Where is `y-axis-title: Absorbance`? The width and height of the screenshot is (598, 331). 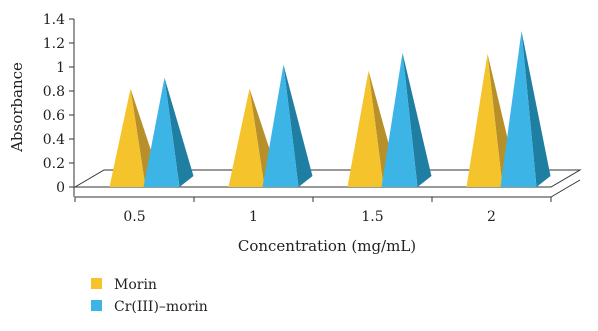
y-axis-title: Absorbance is located at coordinates (17, 107).